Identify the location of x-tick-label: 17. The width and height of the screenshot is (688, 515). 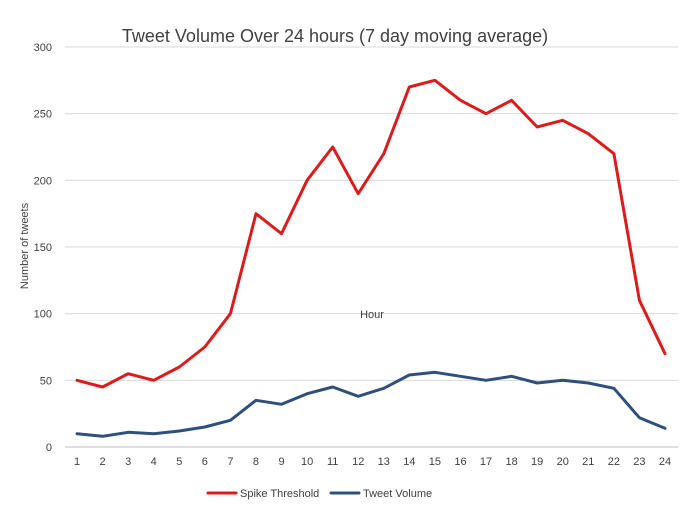
(486, 462).